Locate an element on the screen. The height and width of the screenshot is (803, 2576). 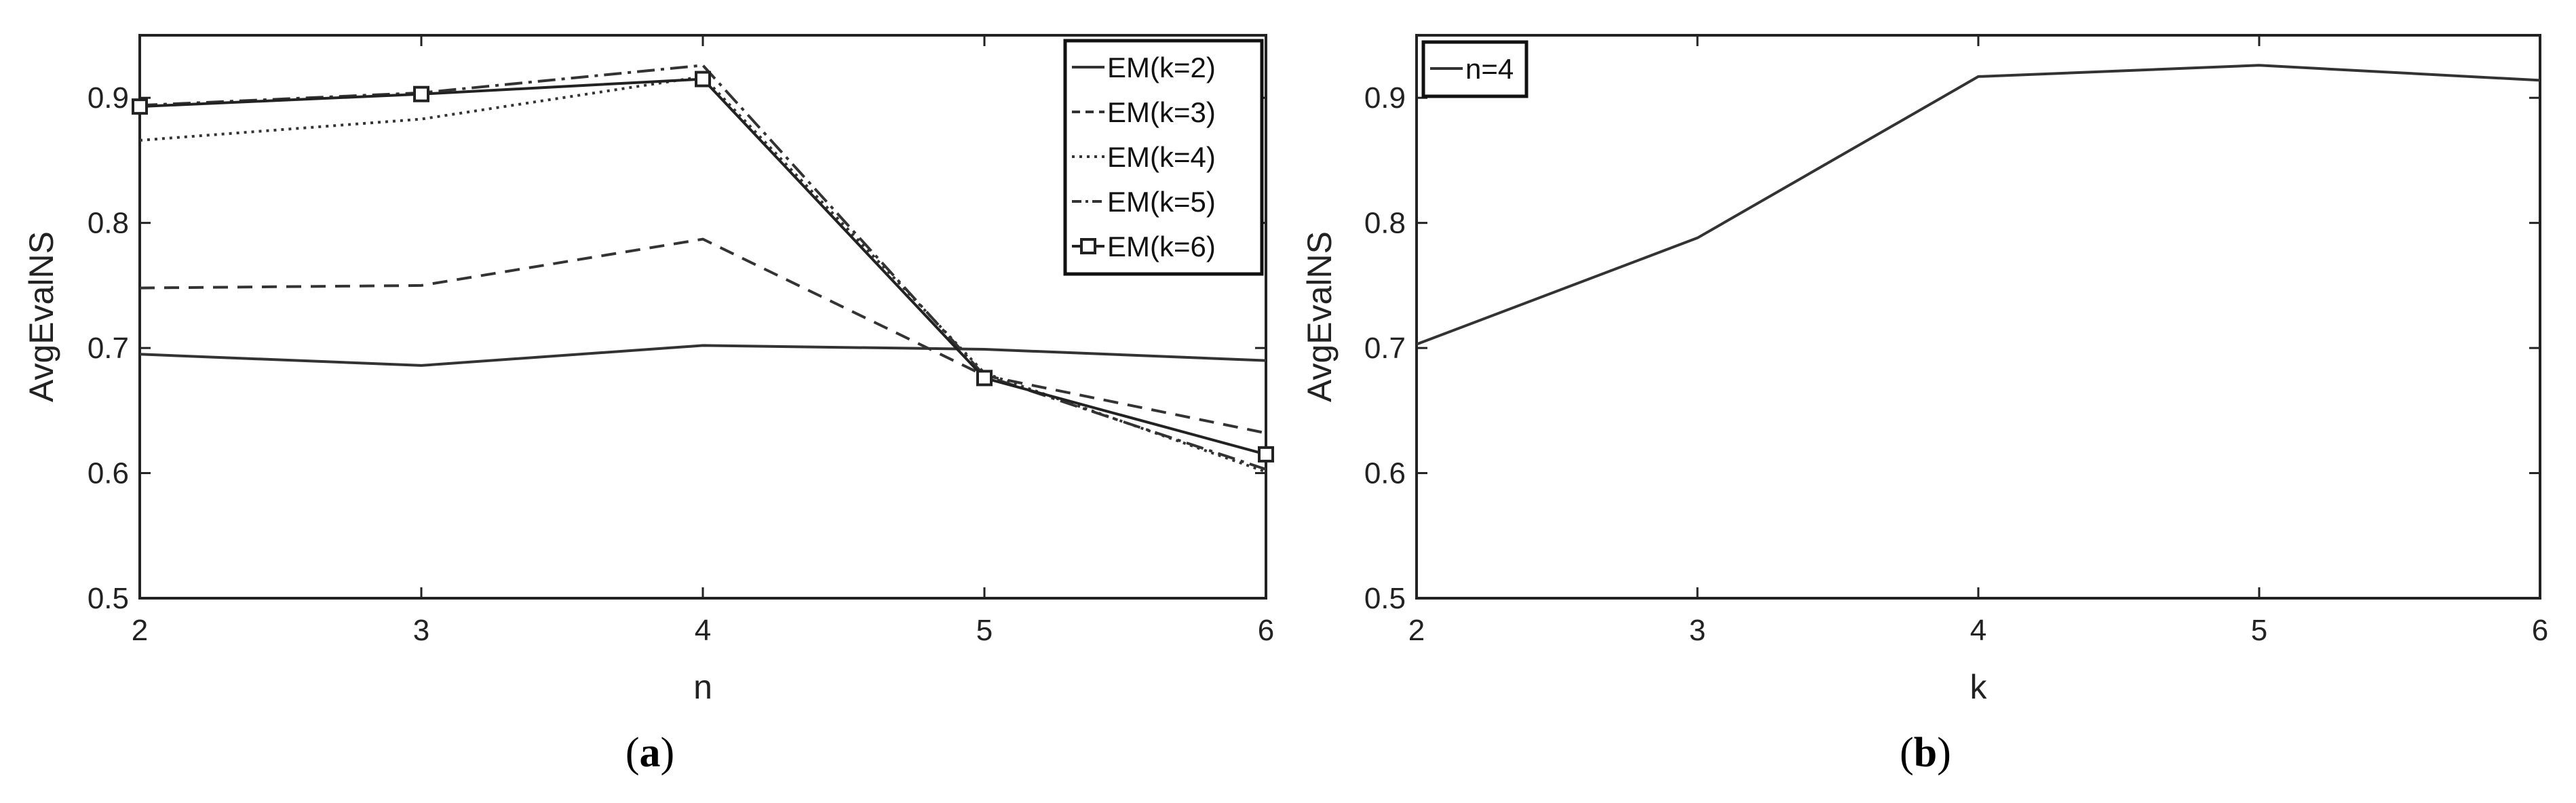
legend-marker is located at coordinates (1088, 246).